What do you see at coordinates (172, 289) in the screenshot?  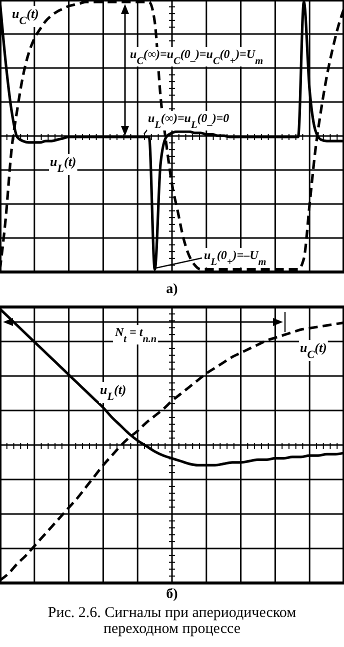 I see `text: а)` at bounding box center [172, 289].